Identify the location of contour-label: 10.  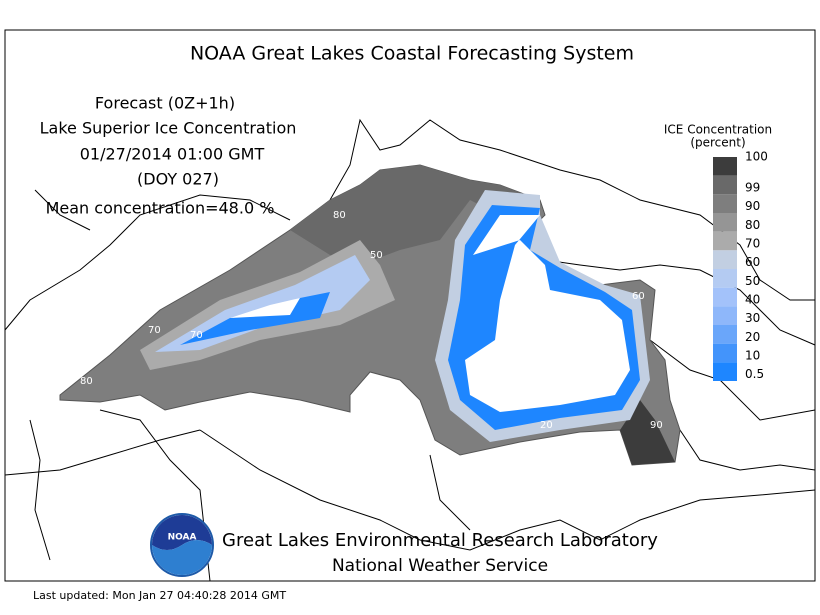
(214, 405).